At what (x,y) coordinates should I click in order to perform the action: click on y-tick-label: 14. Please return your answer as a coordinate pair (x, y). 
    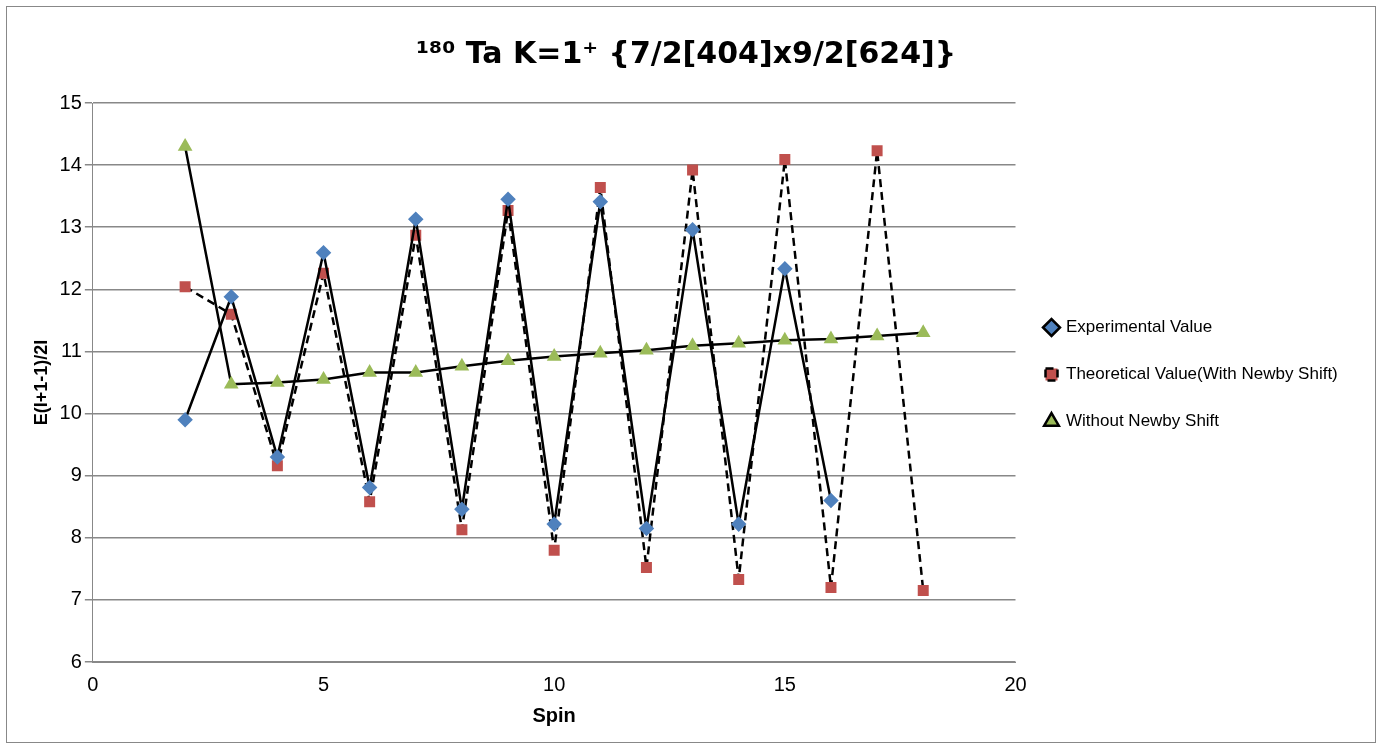
    Looking at the image, I should click on (70, 163).